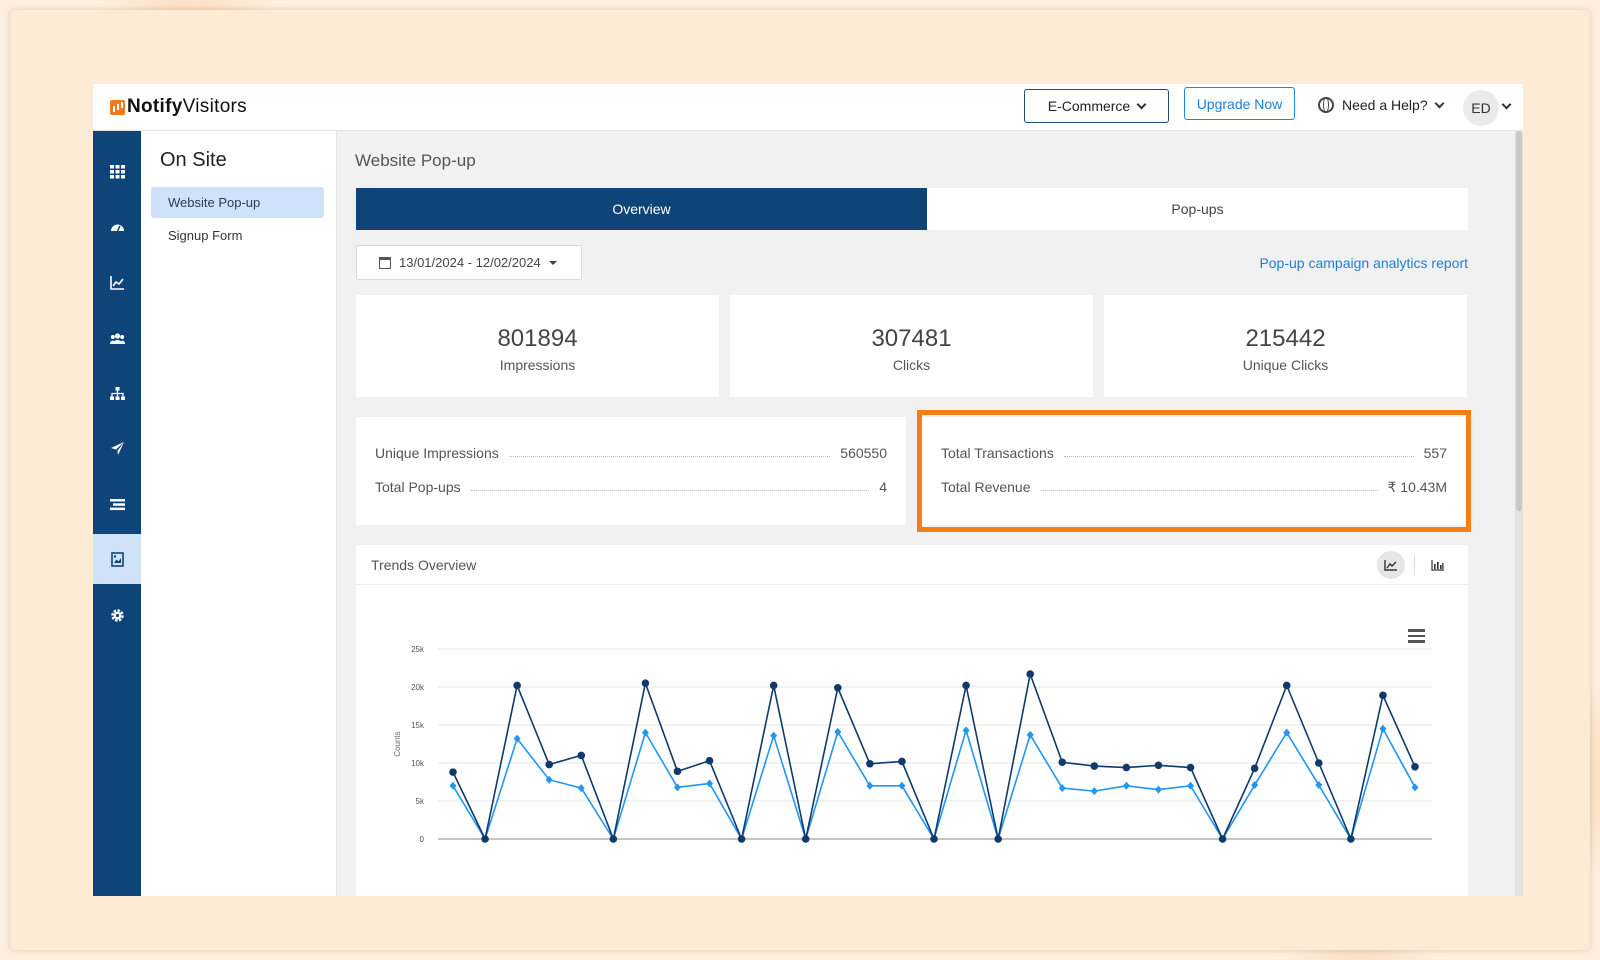  What do you see at coordinates (117, 504) in the screenshot?
I see `list-icon` at bounding box center [117, 504].